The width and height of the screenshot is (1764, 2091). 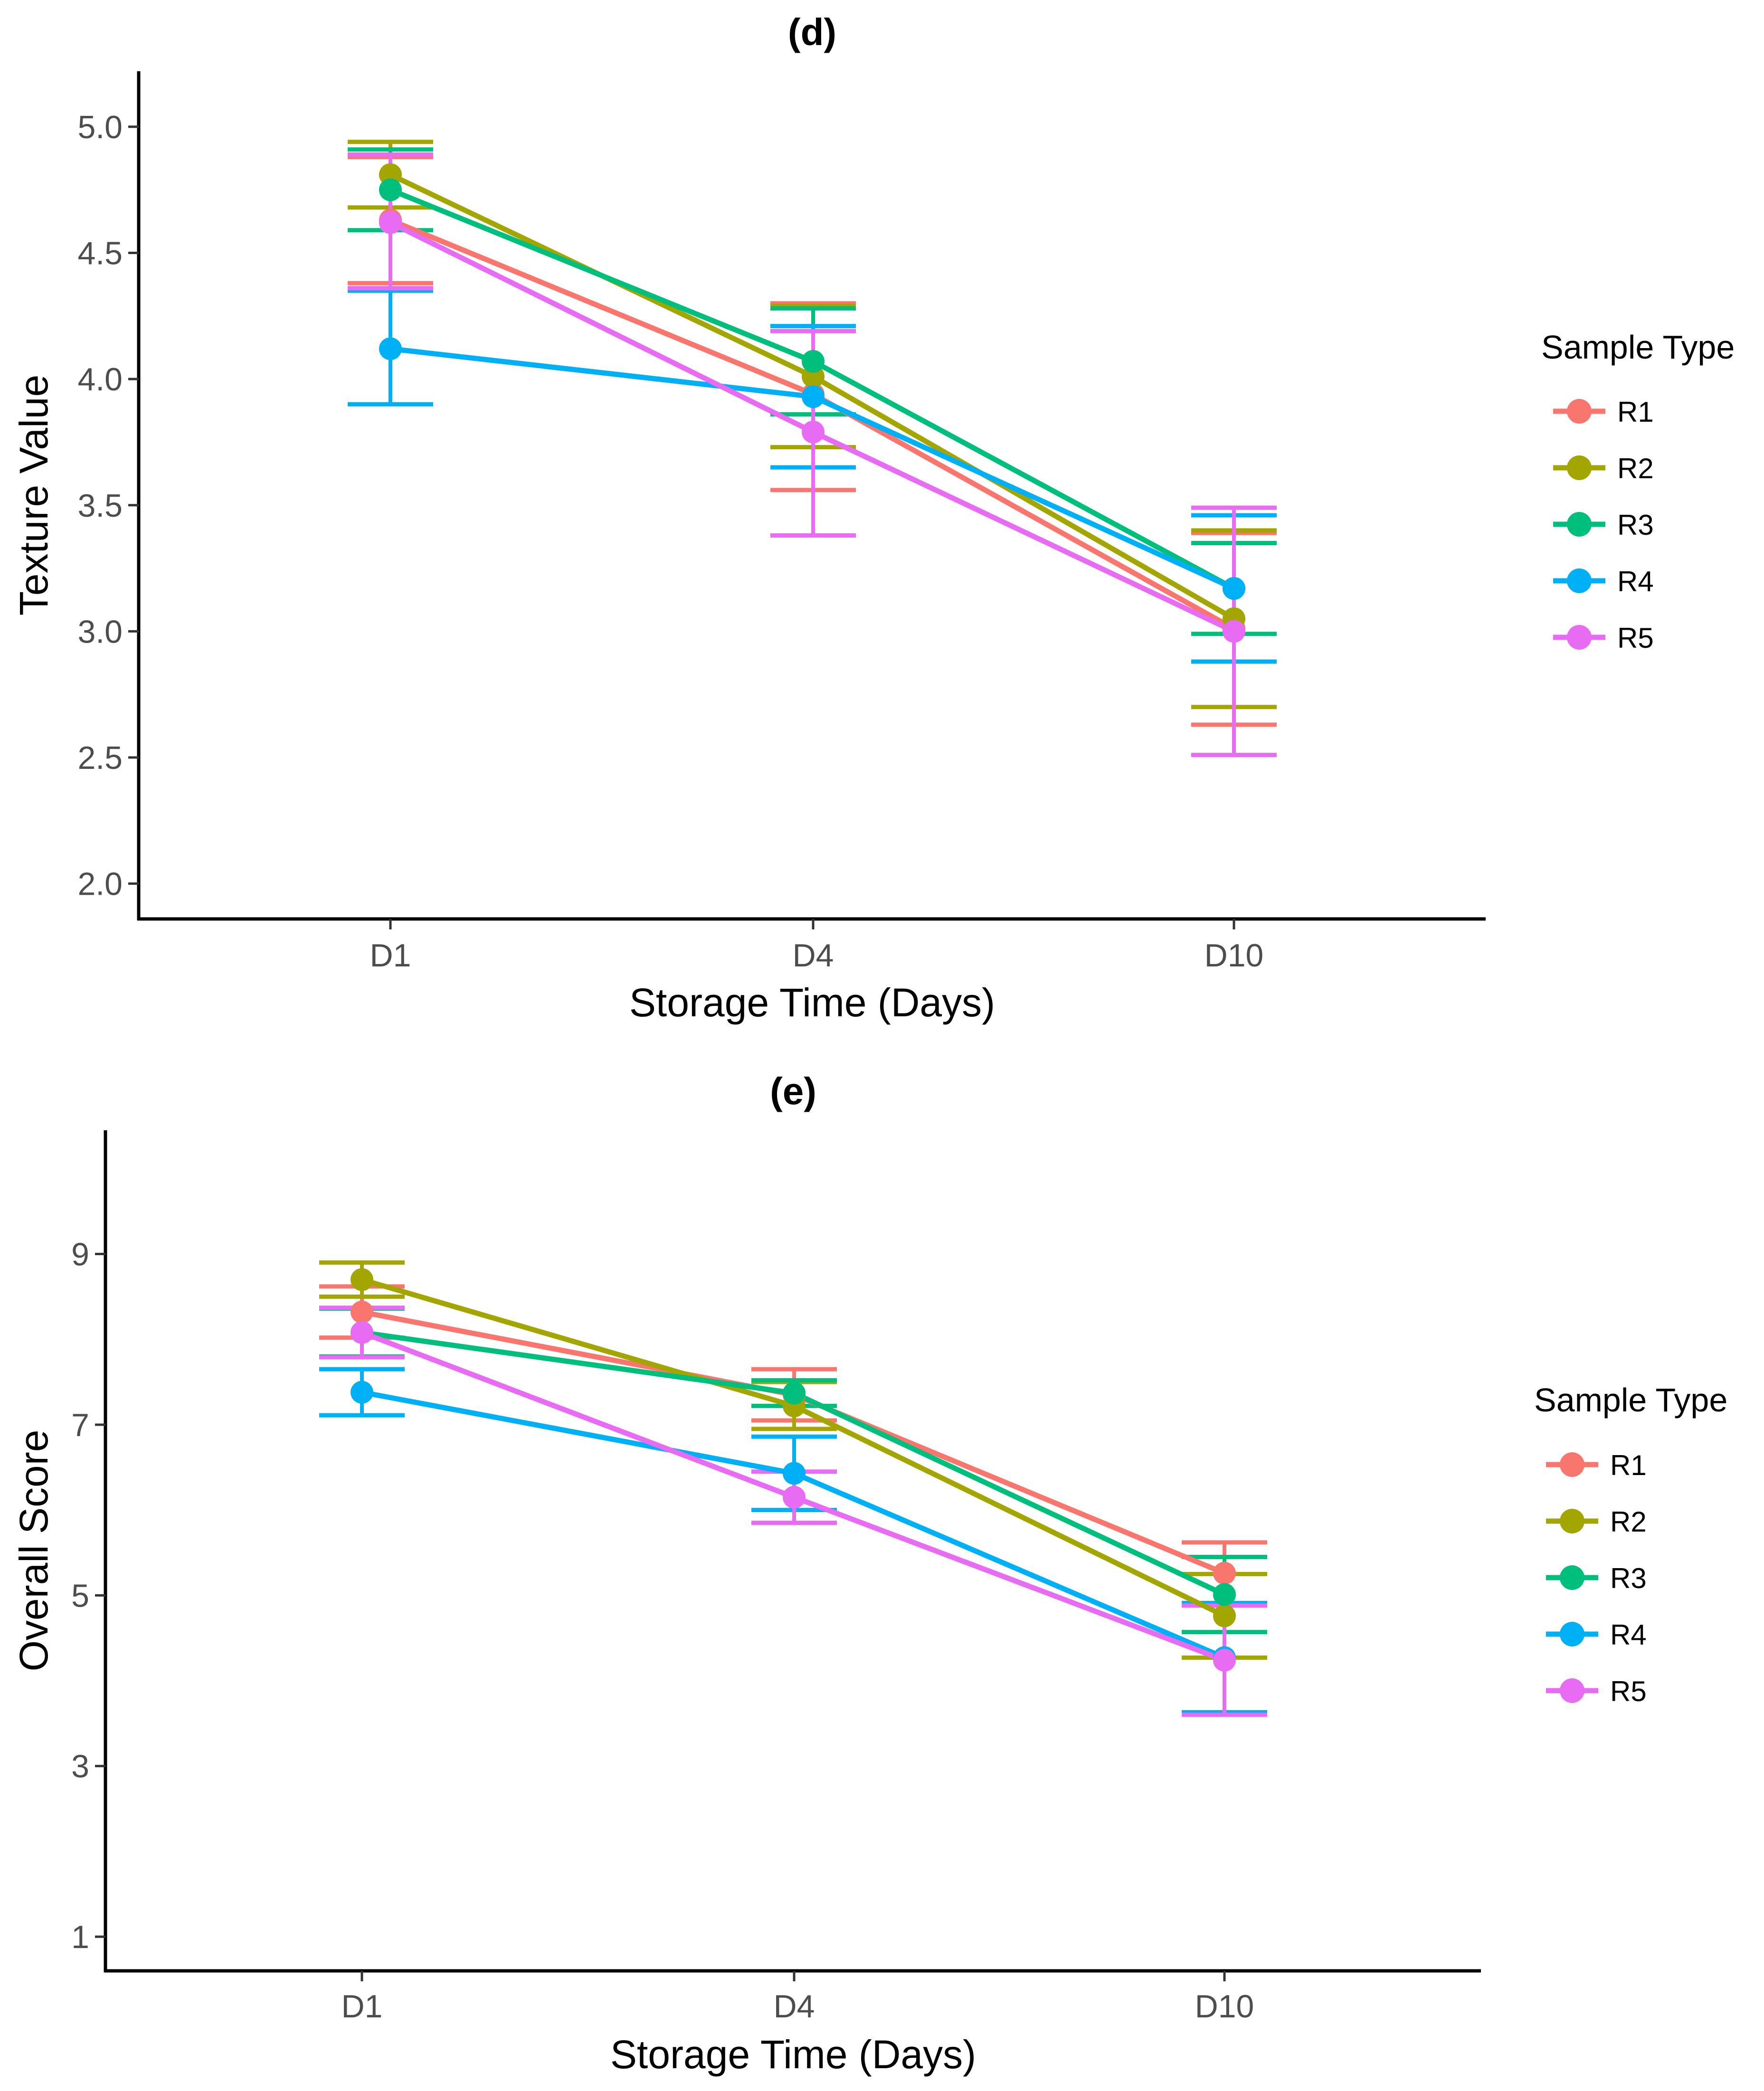 I want to click on y-tick-label: 5.0, so click(x=100, y=127).